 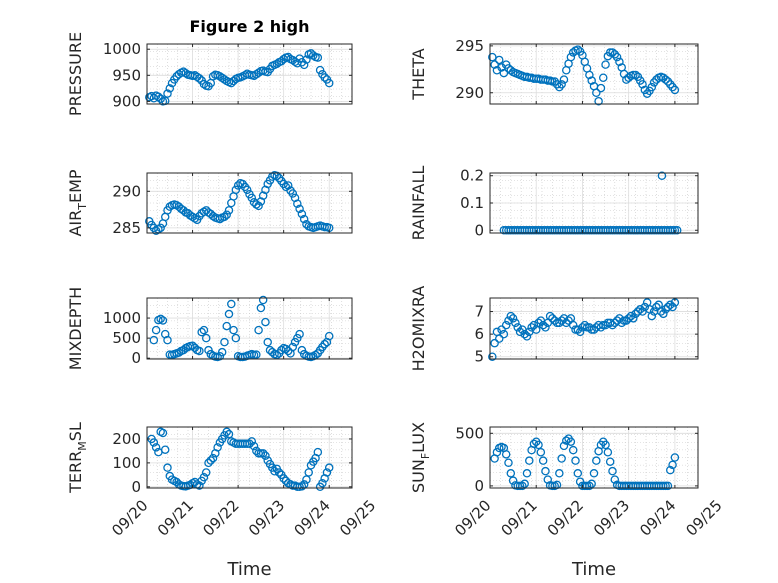 What do you see at coordinates (249, 457) in the screenshot?
I see `minor-grid` at bounding box center [249, 457].